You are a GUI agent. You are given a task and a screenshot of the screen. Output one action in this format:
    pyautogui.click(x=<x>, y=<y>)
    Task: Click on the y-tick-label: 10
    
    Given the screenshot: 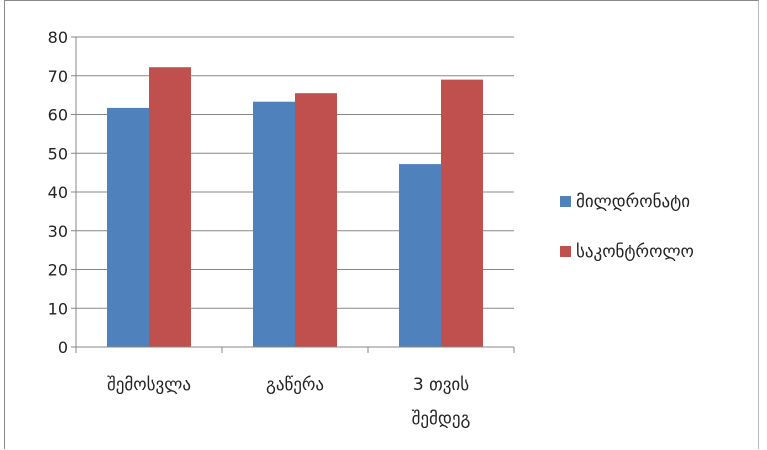 What is the action you would take?
    pyautogui.click(x=58, y=308)
    